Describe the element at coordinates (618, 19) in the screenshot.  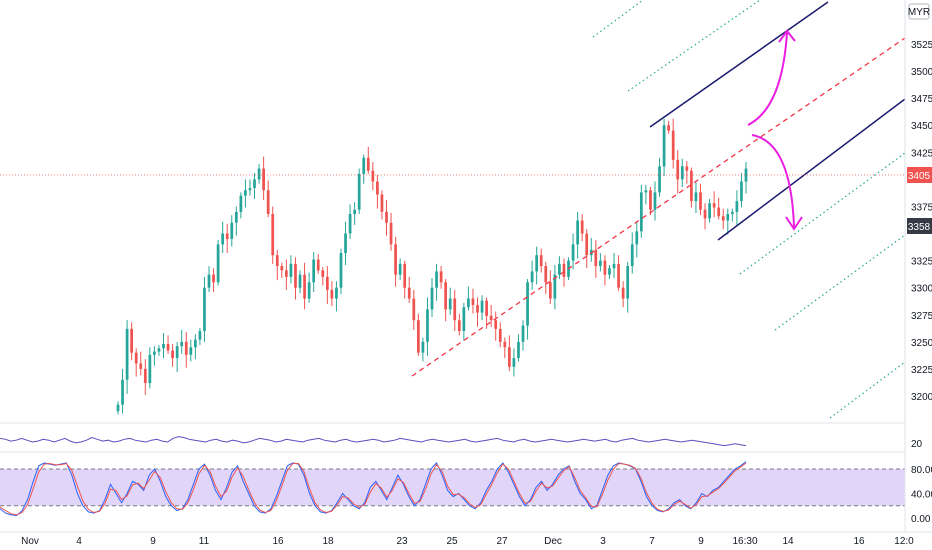
I see `parallel-guide-line` at that location.